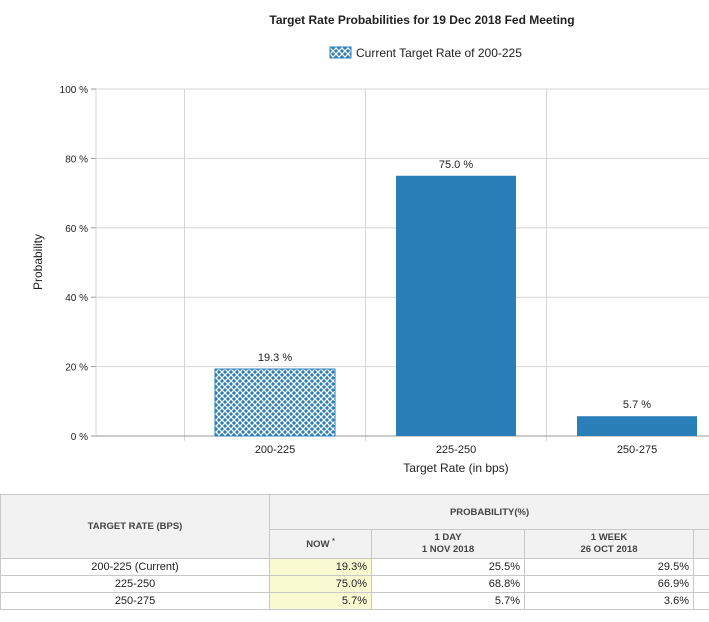  I want to click on table-row: 225-250 75.0% 68.8% 66.9%, so click(354, 584).